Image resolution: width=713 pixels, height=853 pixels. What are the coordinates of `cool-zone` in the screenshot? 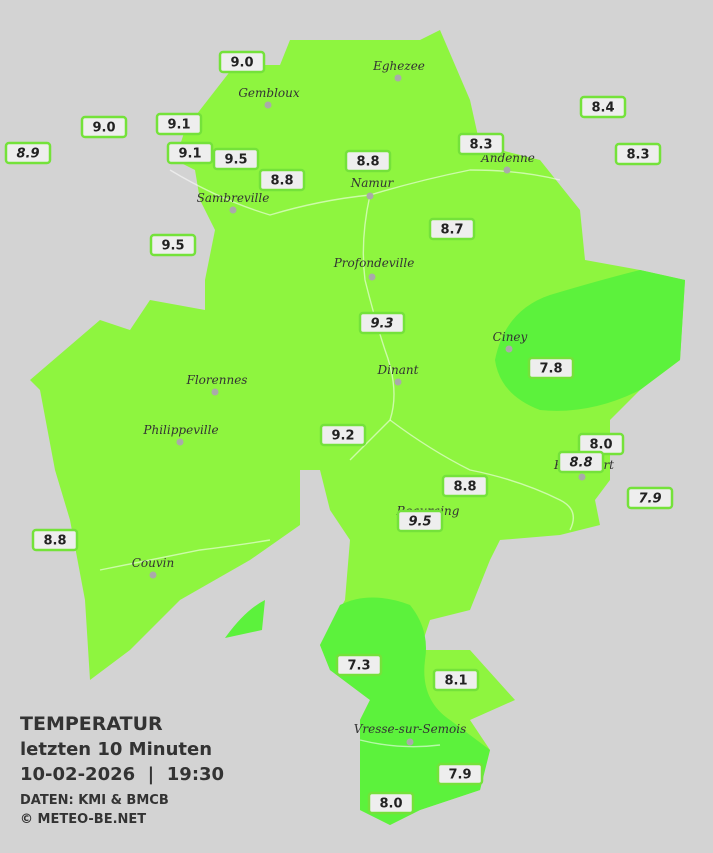 It's located at (245, 619).